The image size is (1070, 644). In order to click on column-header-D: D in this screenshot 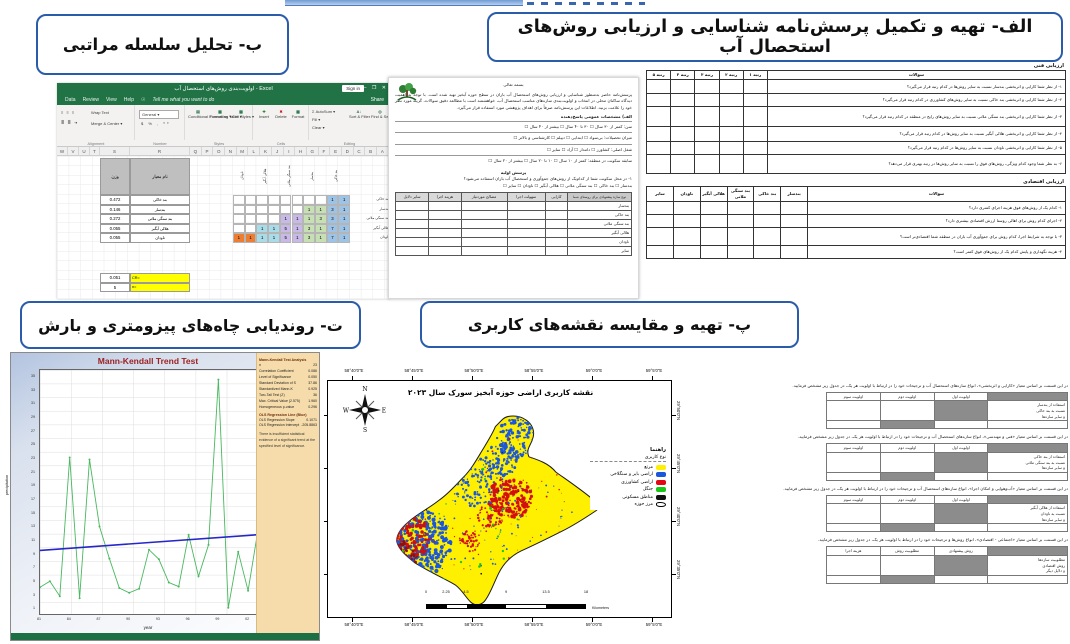, I will do `click(348, 151)`.